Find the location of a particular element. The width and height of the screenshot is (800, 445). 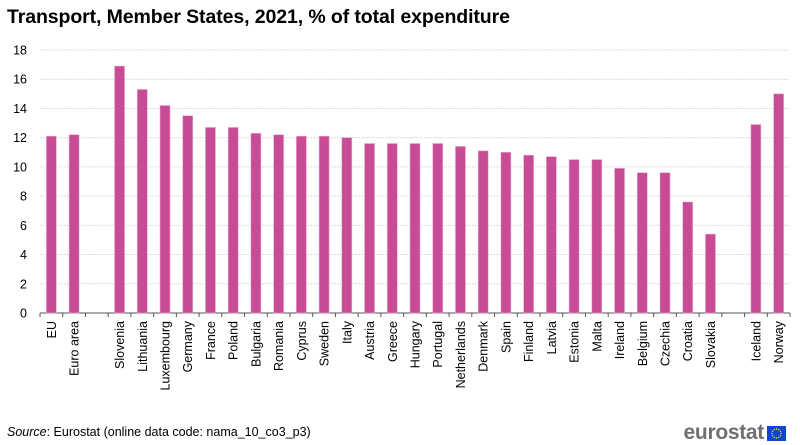

y-tick-label: 12 is located at coordinates (20, 138).